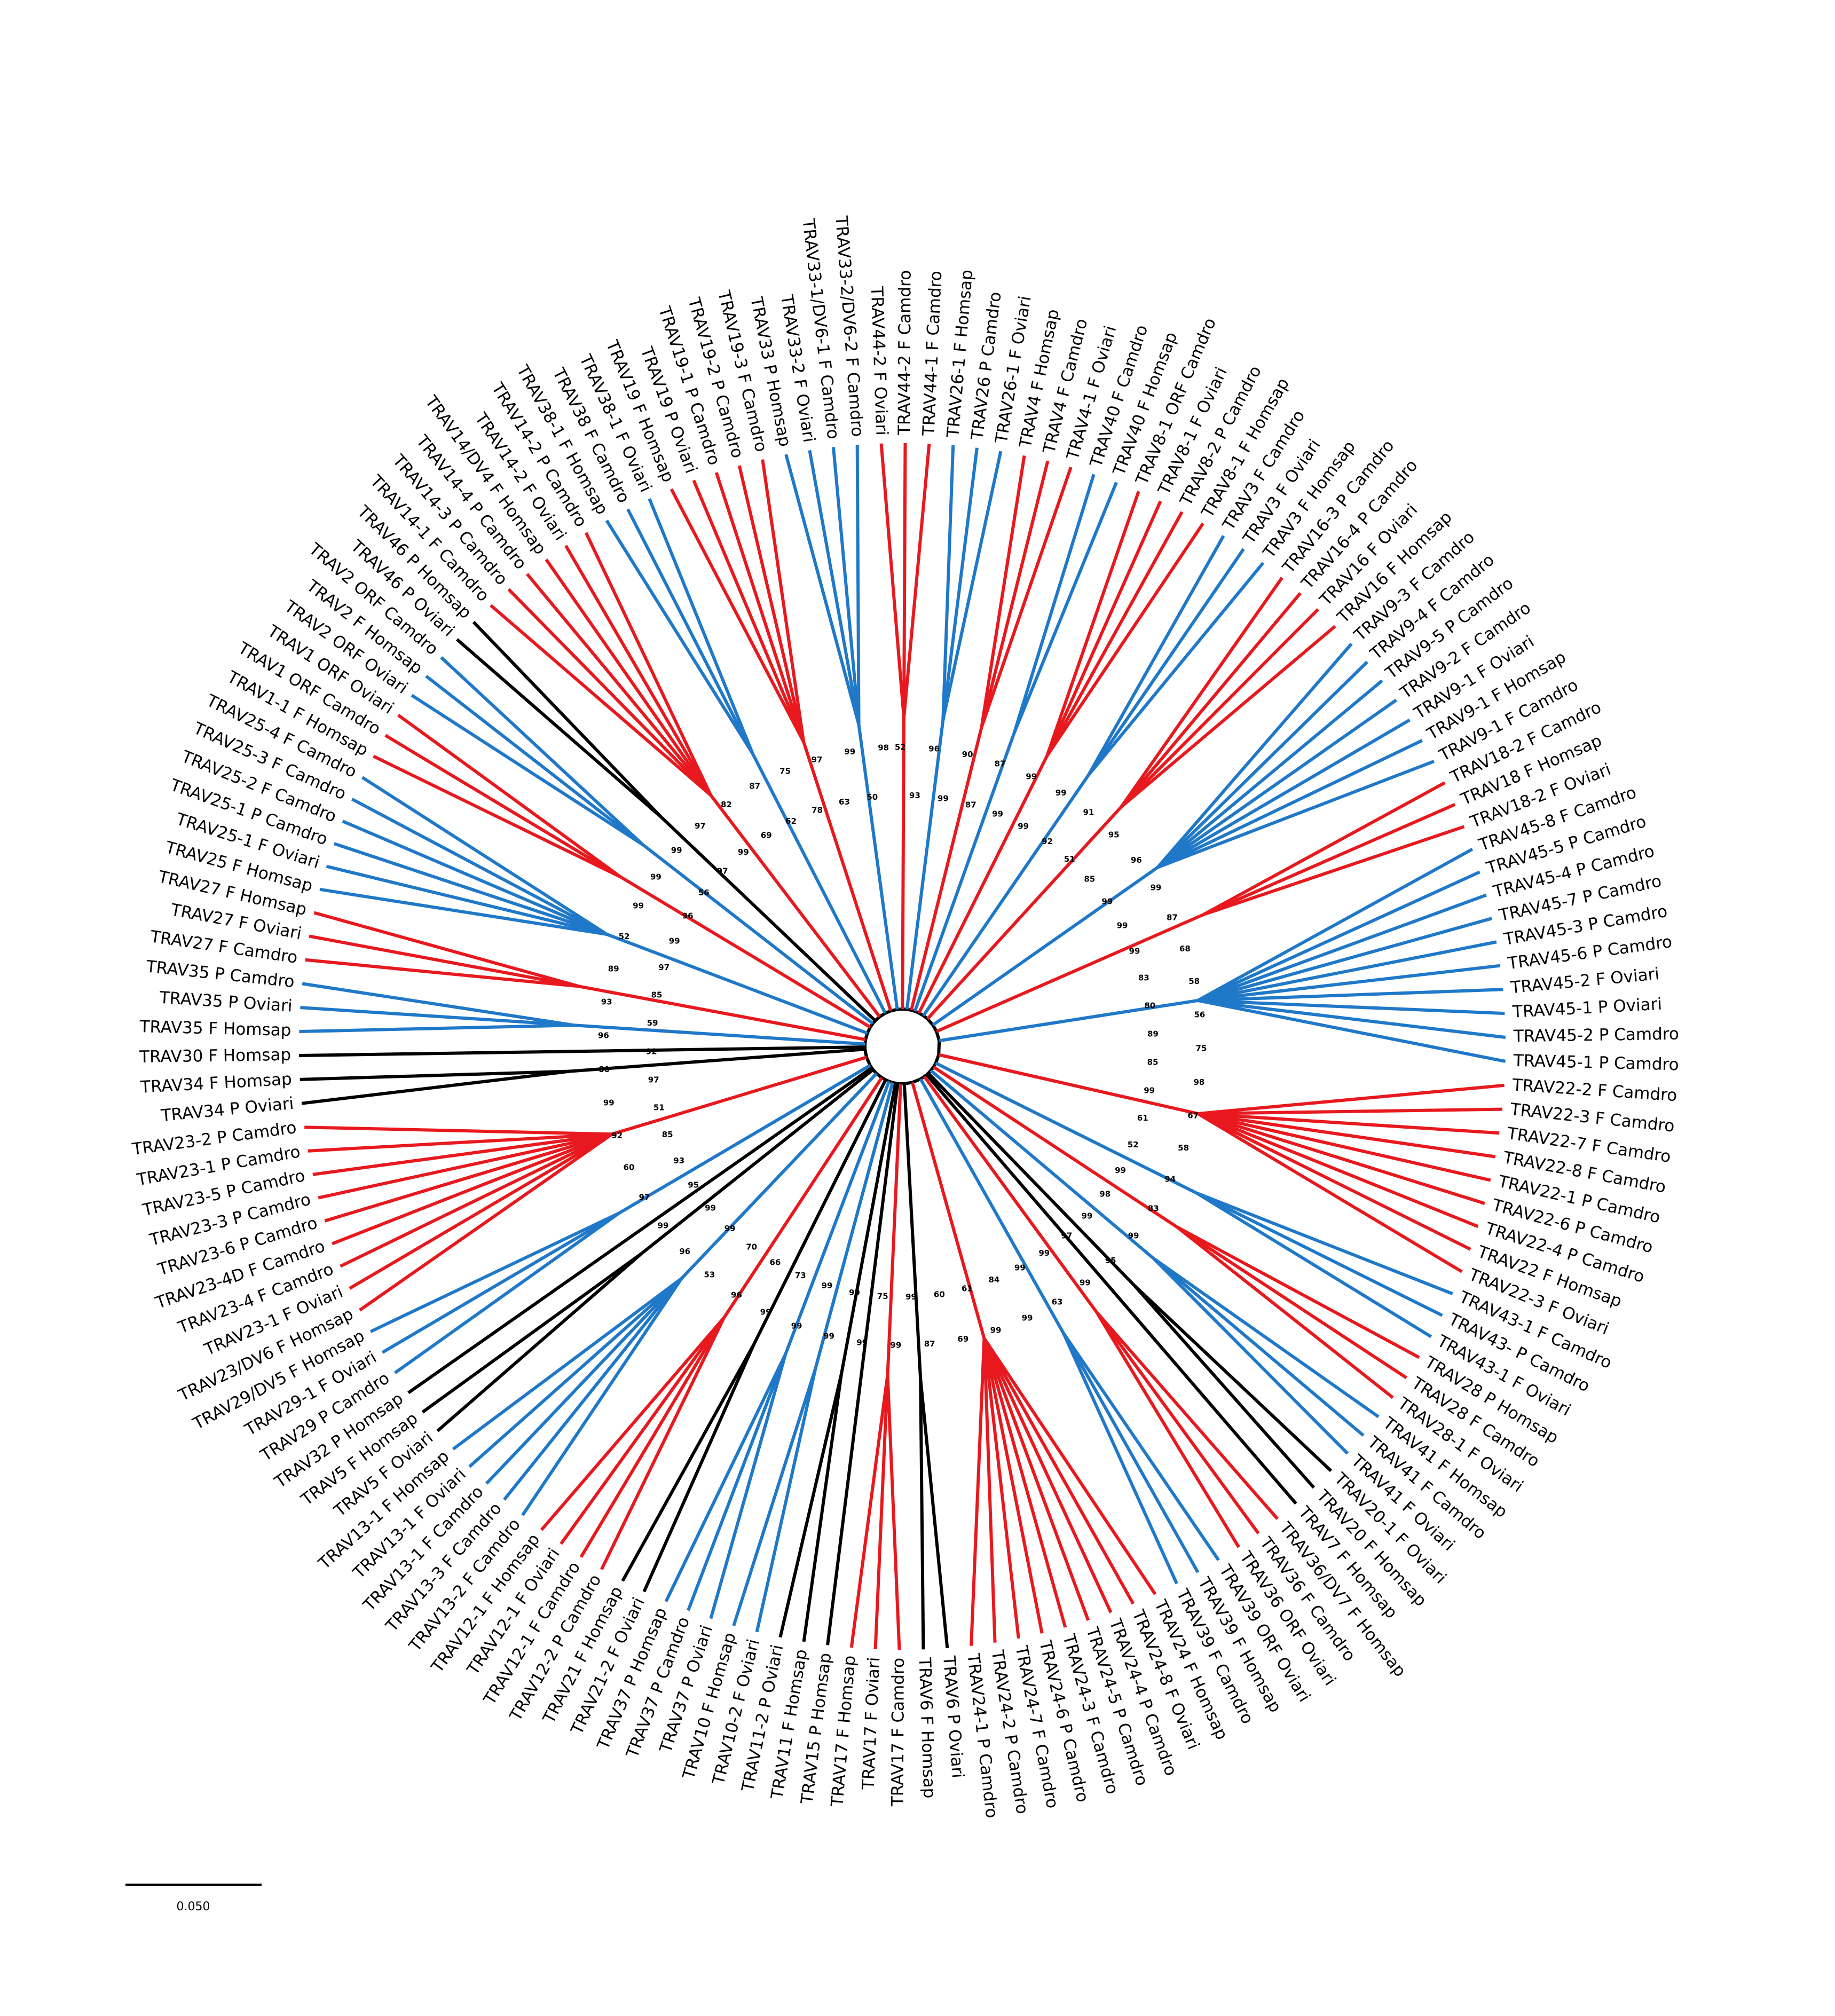  Describe the element at coordinates (1114, 835) in the screenshot. I see `support-value: 95` at that location.